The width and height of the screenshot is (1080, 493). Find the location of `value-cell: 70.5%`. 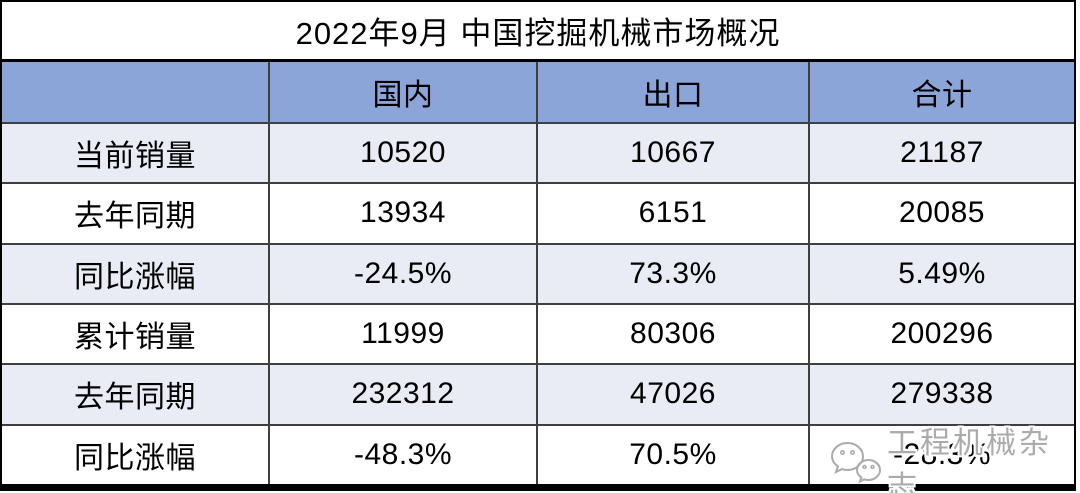

value-cell: 70.5% is located at coordinates (674, 454).